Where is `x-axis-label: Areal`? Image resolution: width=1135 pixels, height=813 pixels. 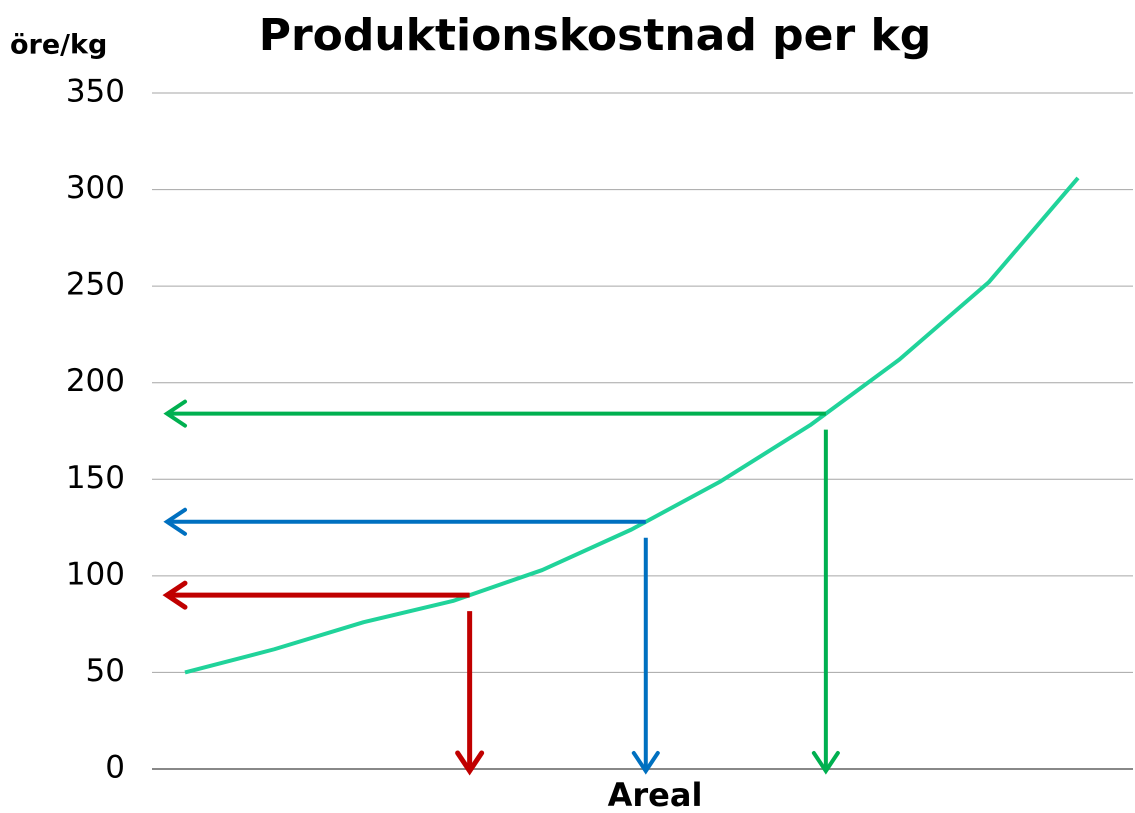 x-axis-label: Areal is located at coordinates (655, 794).